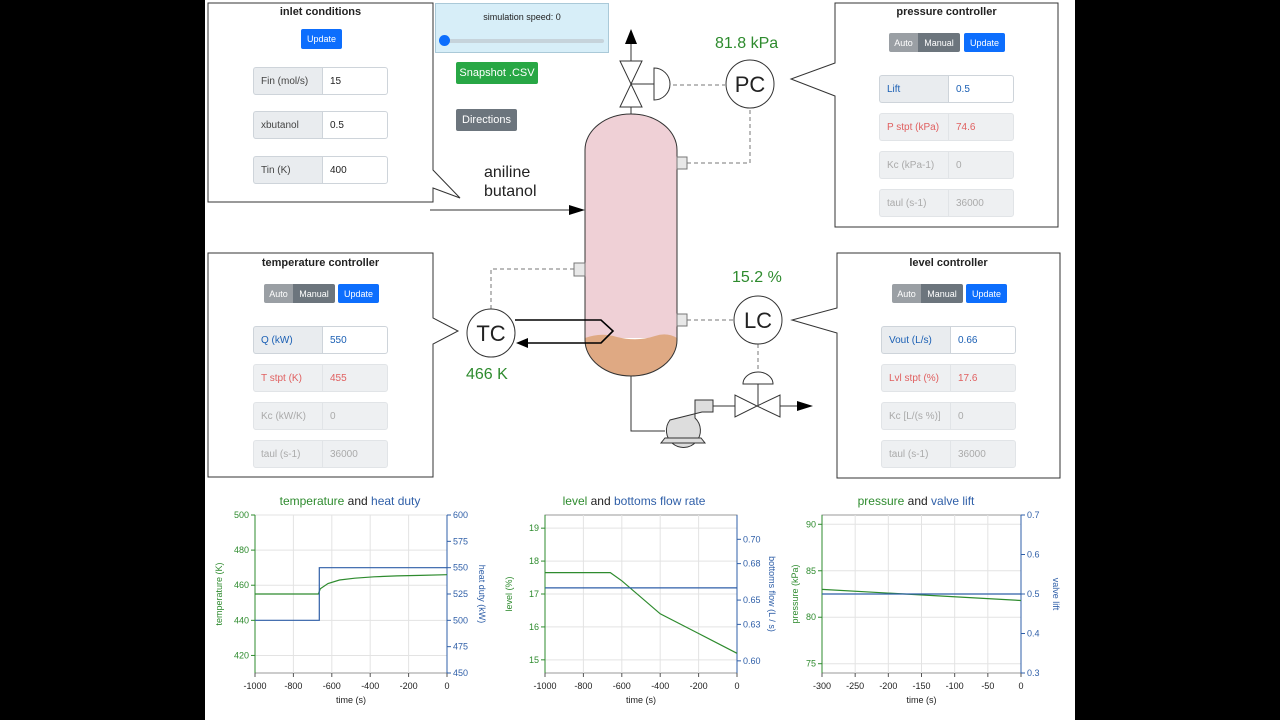  Describe the element at coordinates (460, 647) in the screenshot. I see `c1-ytick-right-label-1: 475` at that location.